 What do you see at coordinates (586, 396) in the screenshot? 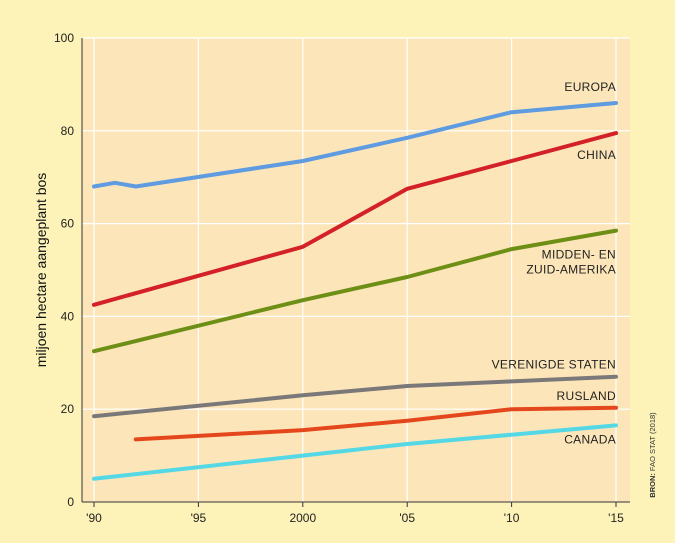
I see `series-label-4: RUSLAND` at bounding box center [586, 396].